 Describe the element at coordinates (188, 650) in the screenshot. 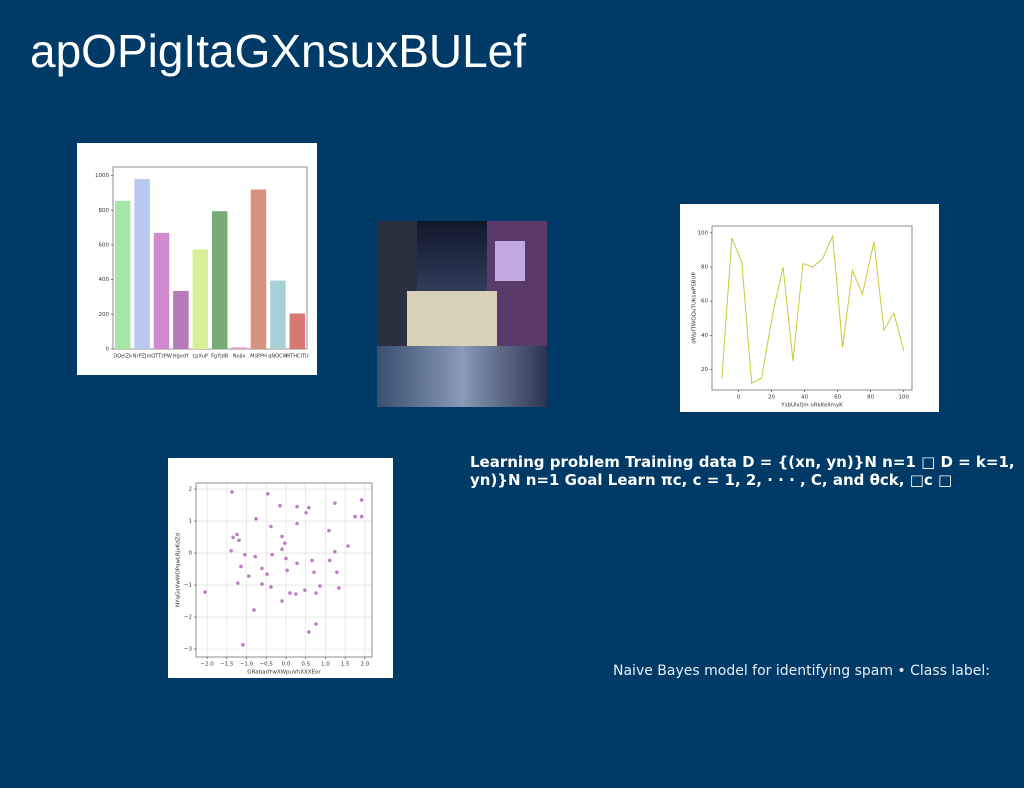

I see `y-tick-label: −3` at that location.